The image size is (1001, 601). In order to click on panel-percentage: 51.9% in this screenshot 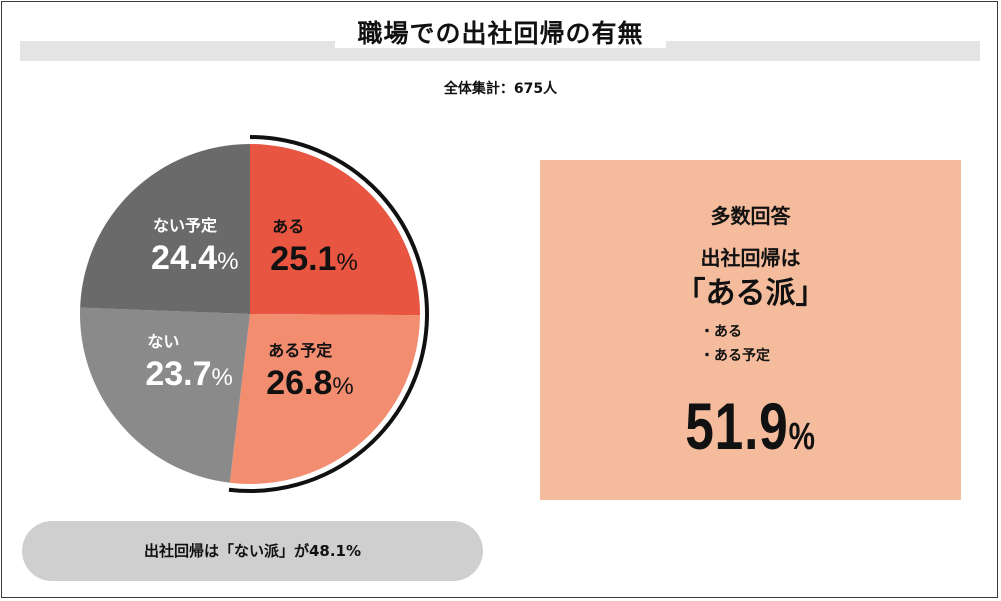, I will do `click(750, 426)`.